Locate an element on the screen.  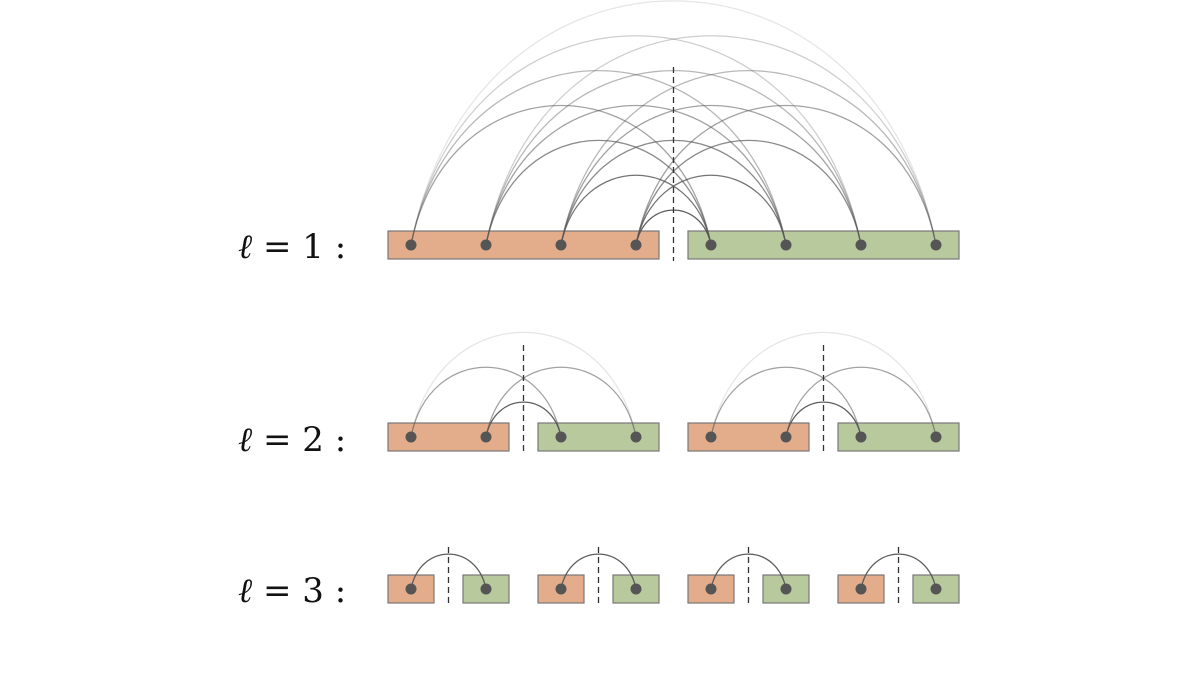
level-1-symbol: ℓ is located at coordinates (245, 247).